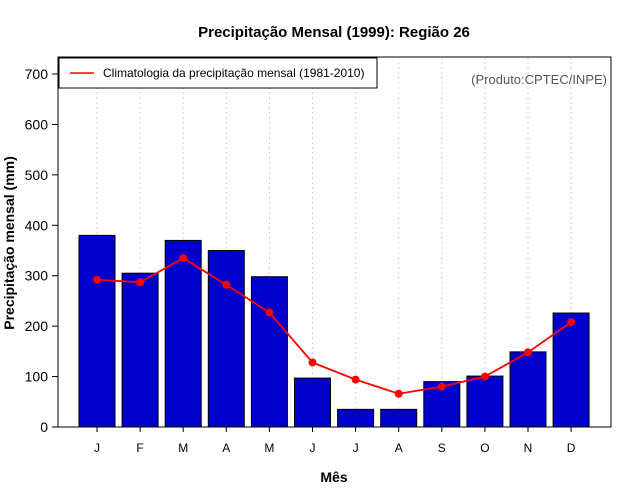  I want to click on y-tick-label: 600, so click(37, 124).